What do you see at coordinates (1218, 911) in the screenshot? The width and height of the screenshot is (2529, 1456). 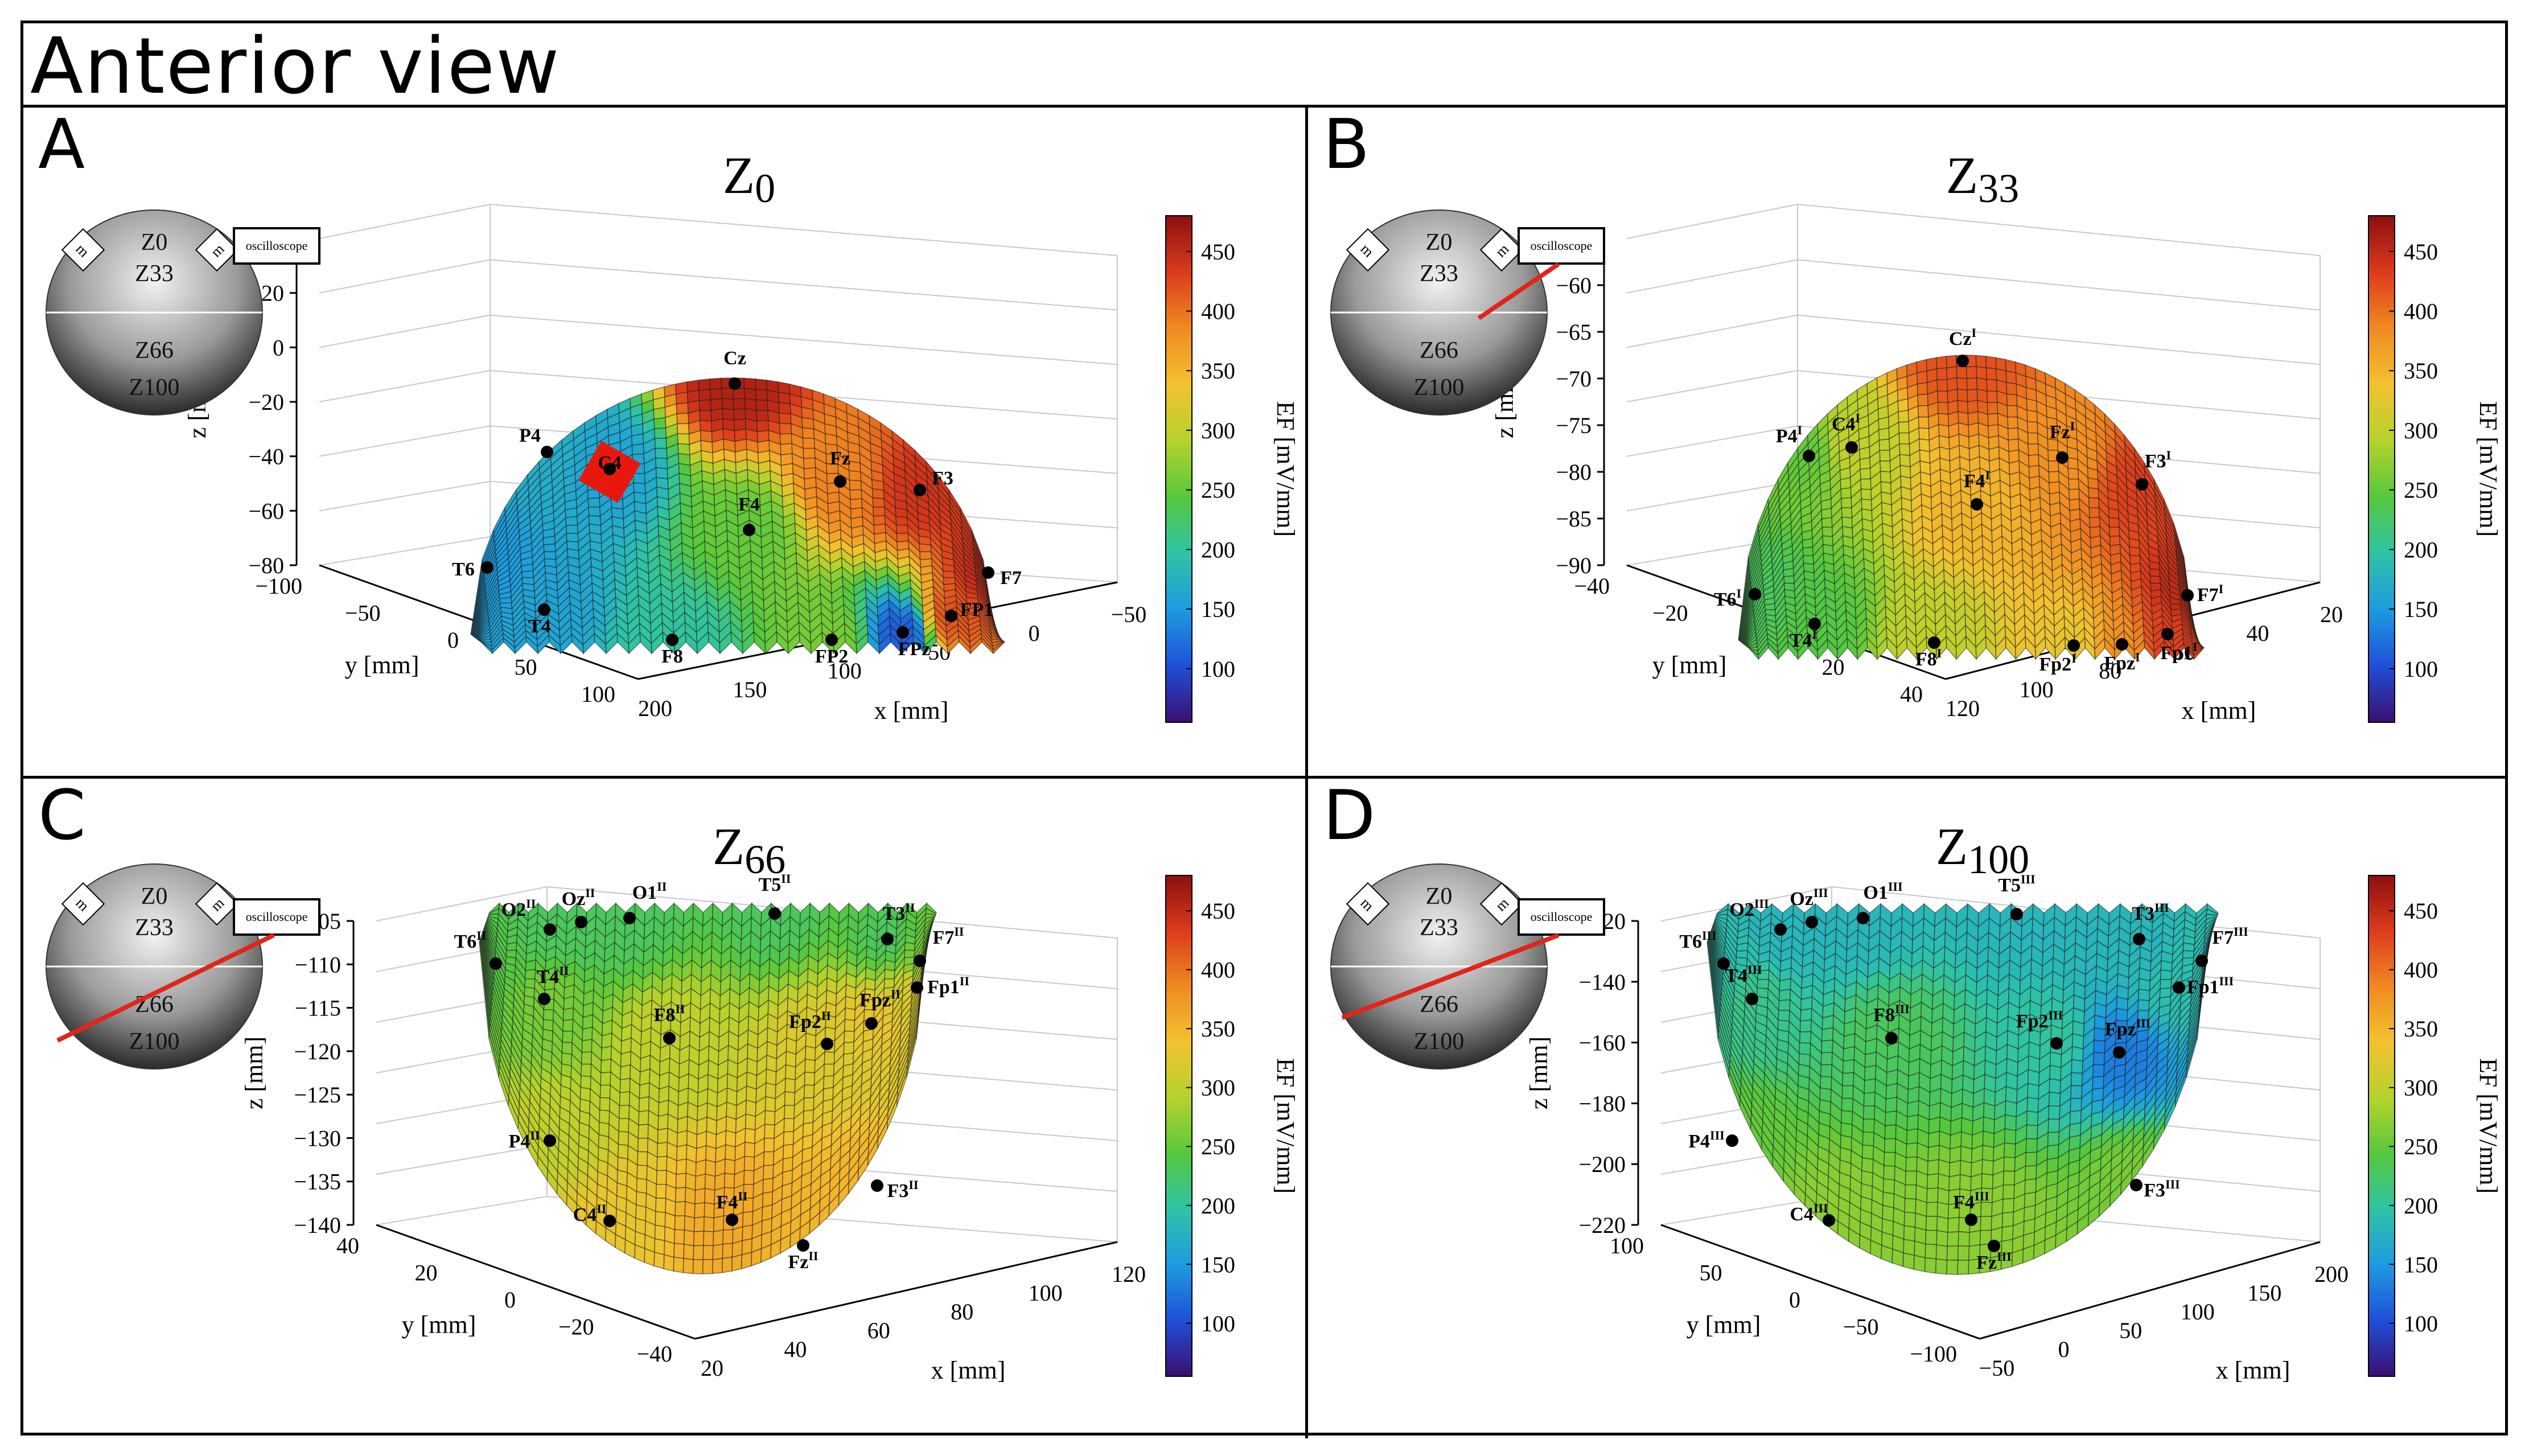 I see `colorbar-tick-label: 450` at bounding box center [1218, 911].